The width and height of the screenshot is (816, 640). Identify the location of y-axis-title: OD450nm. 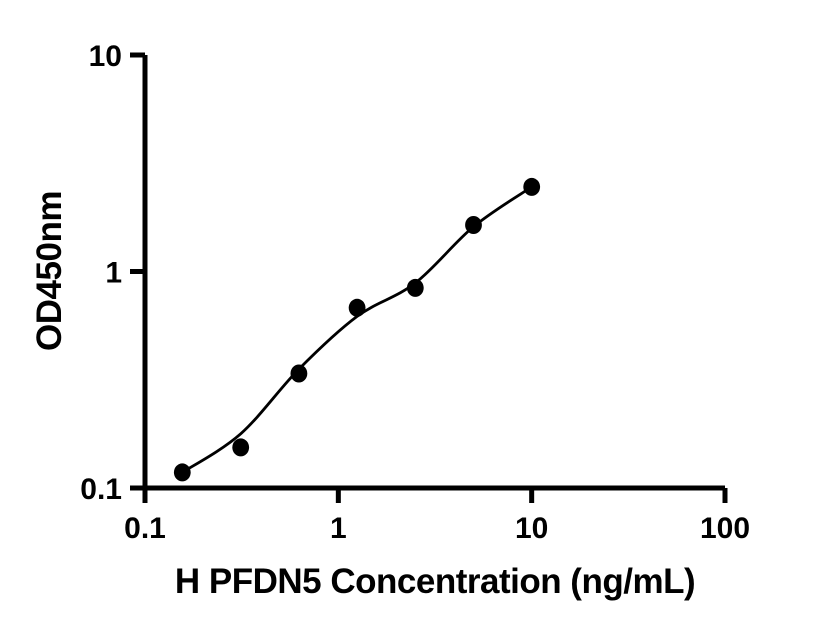
(49, 271).